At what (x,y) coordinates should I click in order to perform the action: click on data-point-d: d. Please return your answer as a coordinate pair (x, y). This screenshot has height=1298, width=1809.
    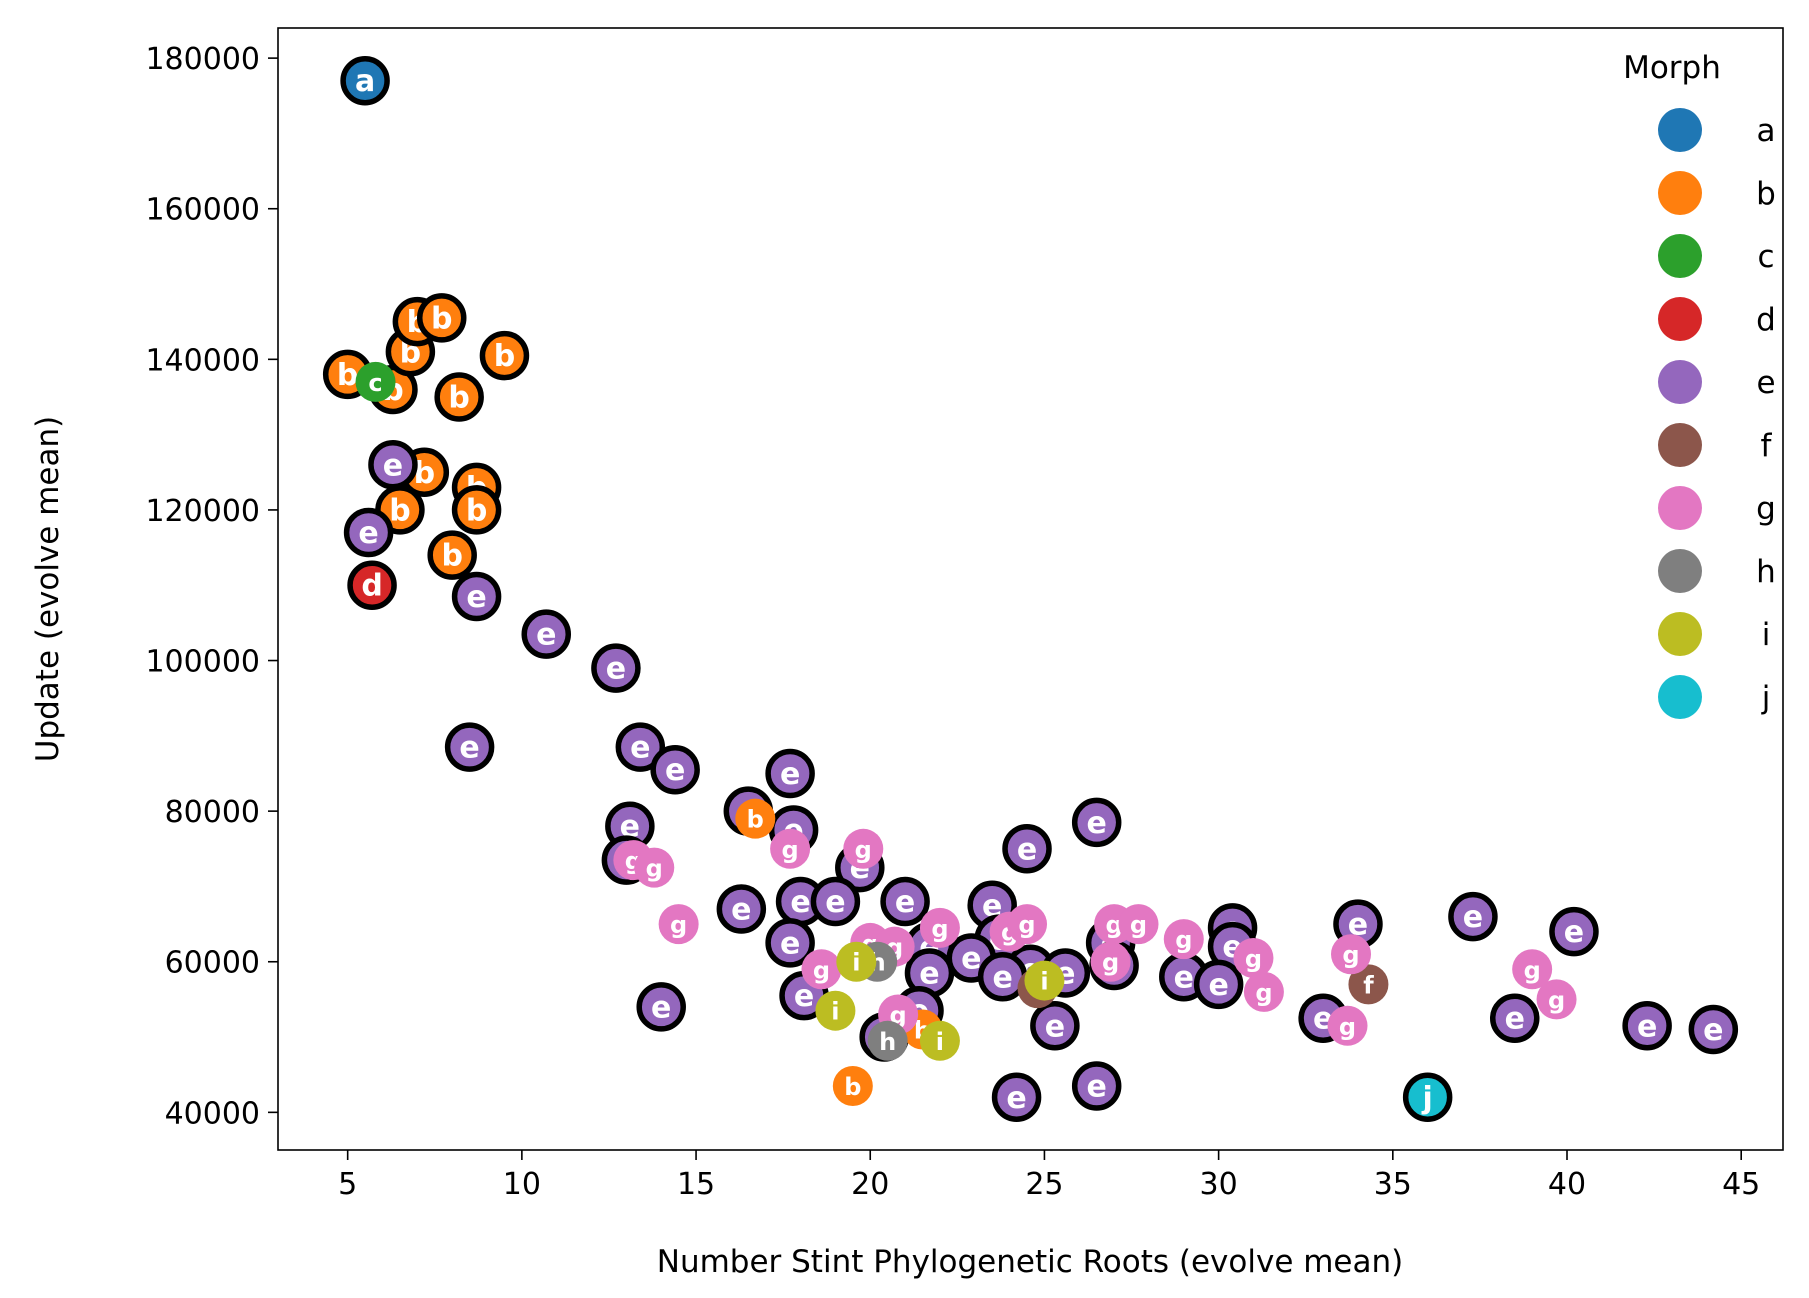
    Looking at the image, I should click on (372, 585).